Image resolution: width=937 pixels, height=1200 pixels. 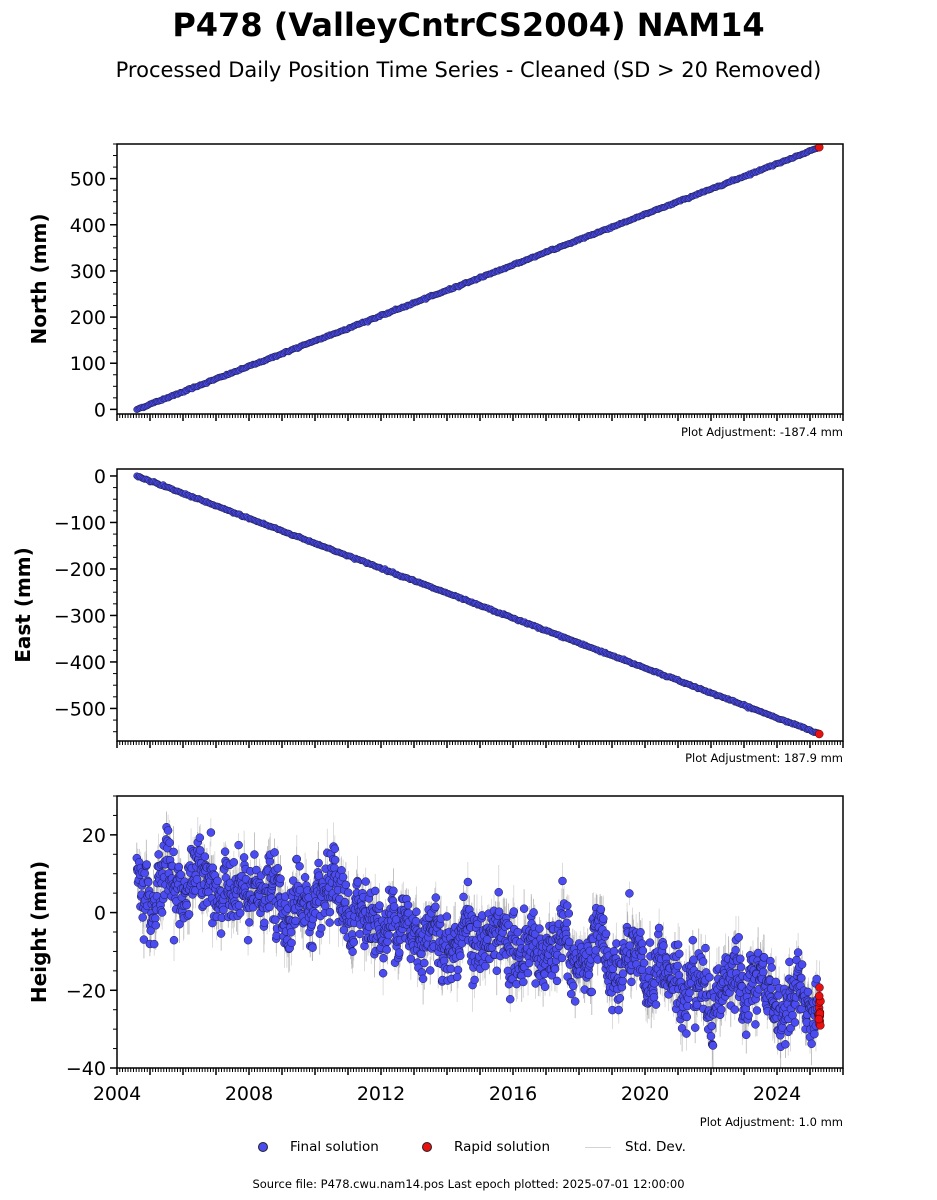 I want to click on plot-adjustment-note: Plot Adjustment: 187.9 mm, so click(x=764, y=758).